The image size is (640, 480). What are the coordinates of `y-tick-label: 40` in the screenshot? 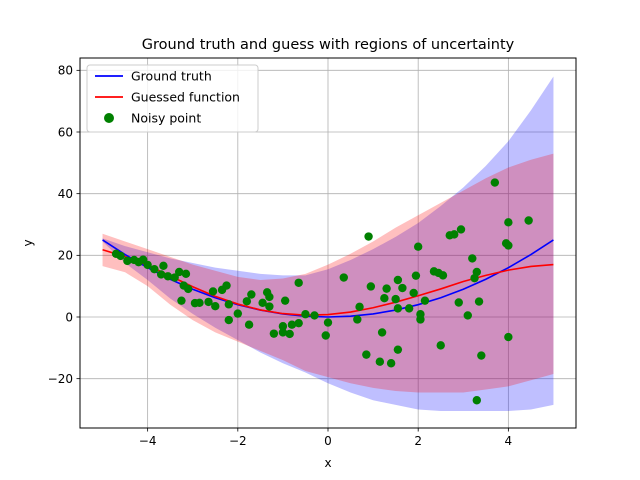 It's located at (65, 194).